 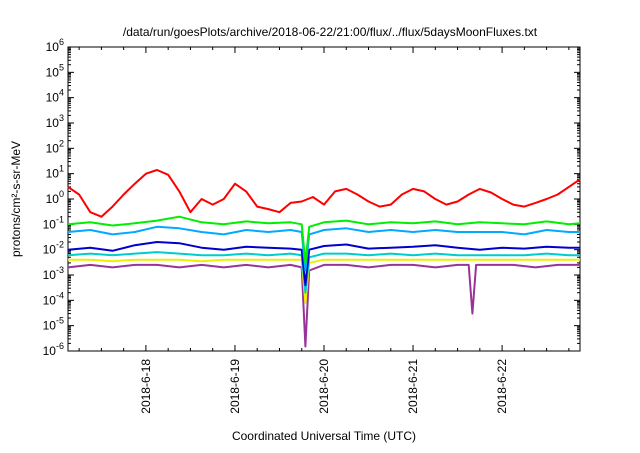 What do you see at coordinates (55, 96) in the screenshot?
I see `y-tick-label: 10⁴` at bounding box center [55, 96].